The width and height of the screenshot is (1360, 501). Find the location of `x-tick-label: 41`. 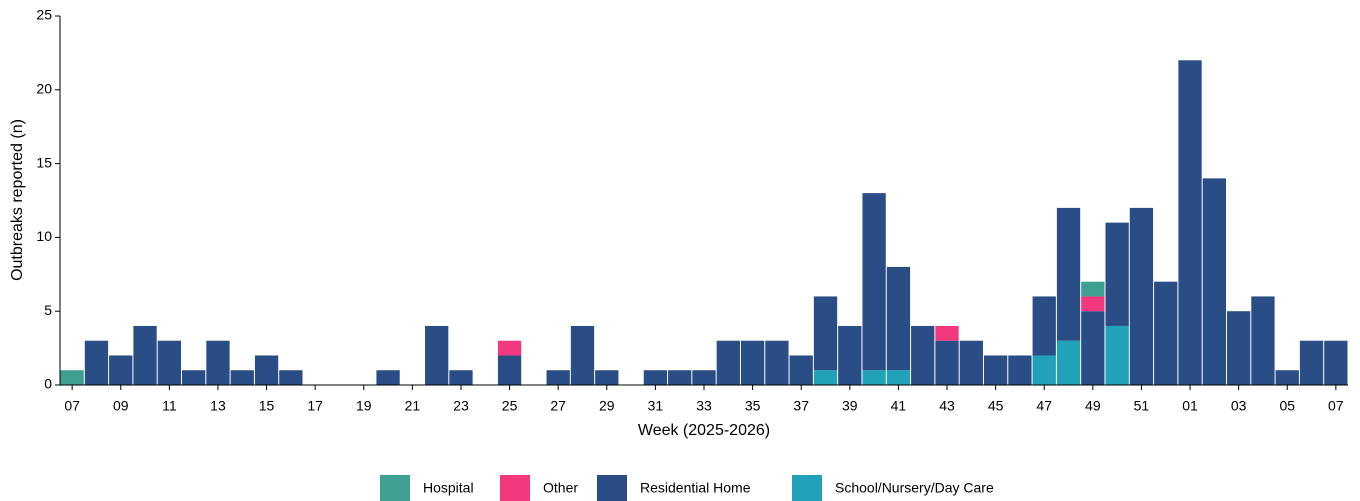

x-tick-label: 41 is located at coordinates (899, 406).